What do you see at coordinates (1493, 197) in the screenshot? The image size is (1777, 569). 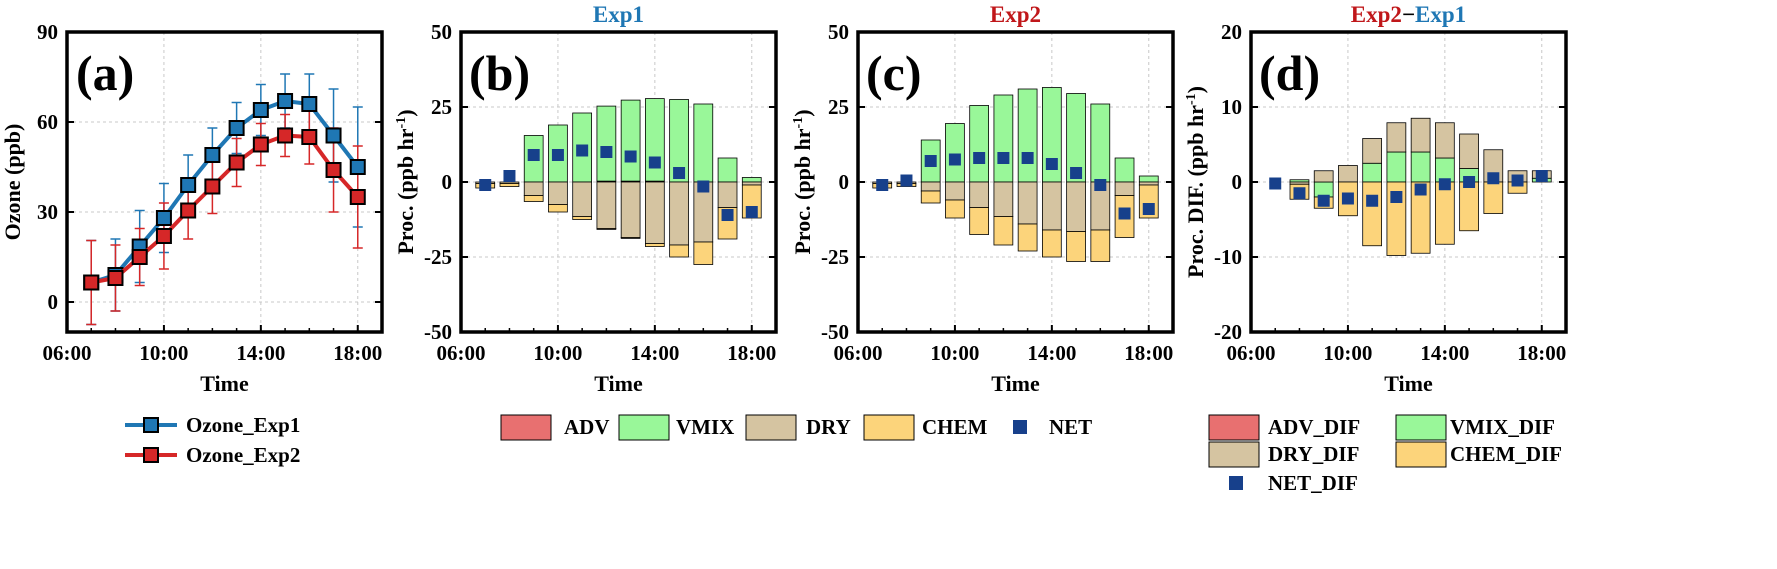 I see `panel-d-bar-chem-dif` at bounding box center [1493, 197].